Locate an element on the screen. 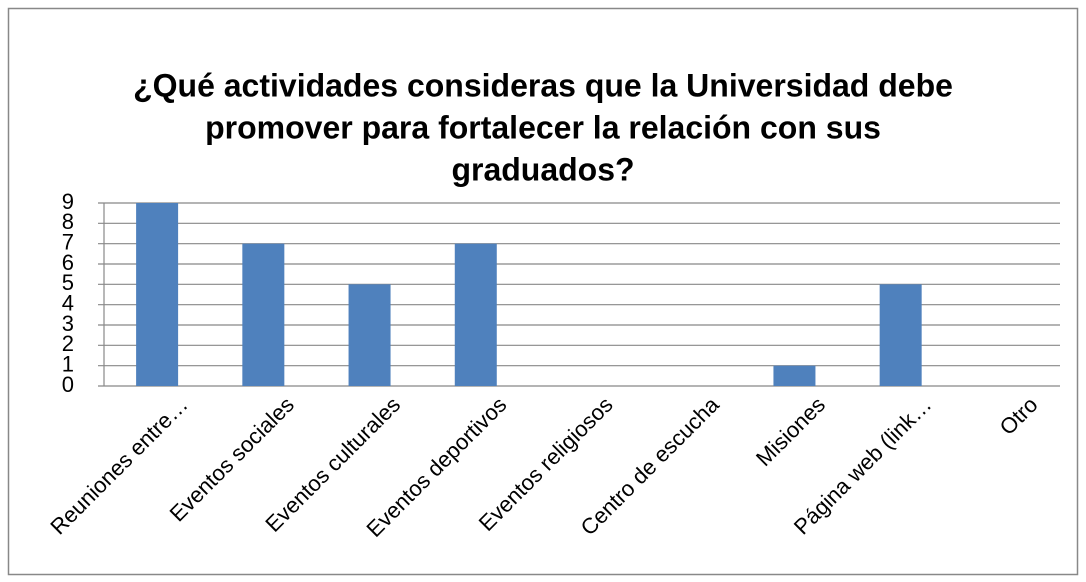 This screenshot has height=582, width=1086. y-tick-label: 0 is located at coordinates (68, 384).